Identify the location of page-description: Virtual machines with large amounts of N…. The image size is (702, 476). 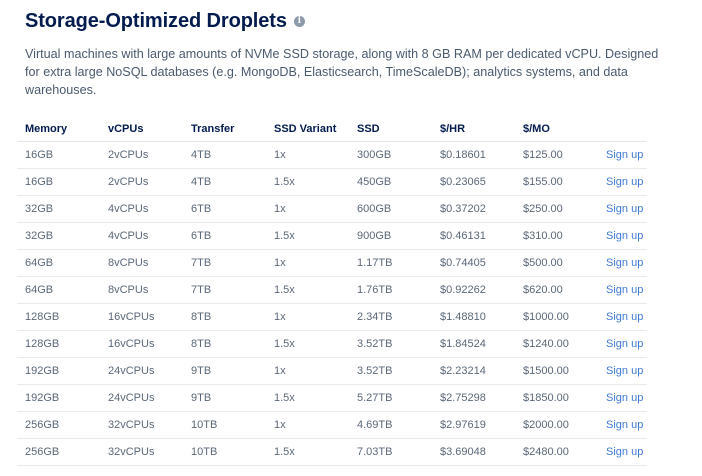
(342, 72).